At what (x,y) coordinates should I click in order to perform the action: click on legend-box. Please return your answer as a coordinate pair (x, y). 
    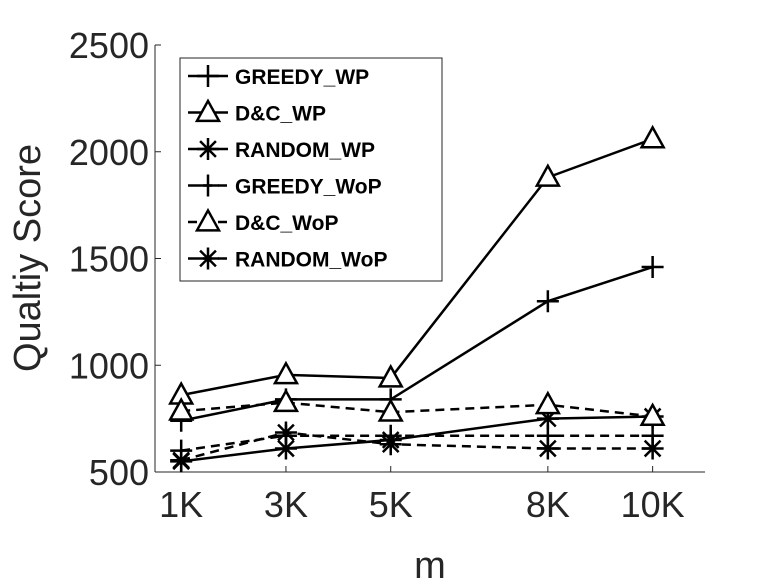
    Looking at the image, I should click on (311, 169).